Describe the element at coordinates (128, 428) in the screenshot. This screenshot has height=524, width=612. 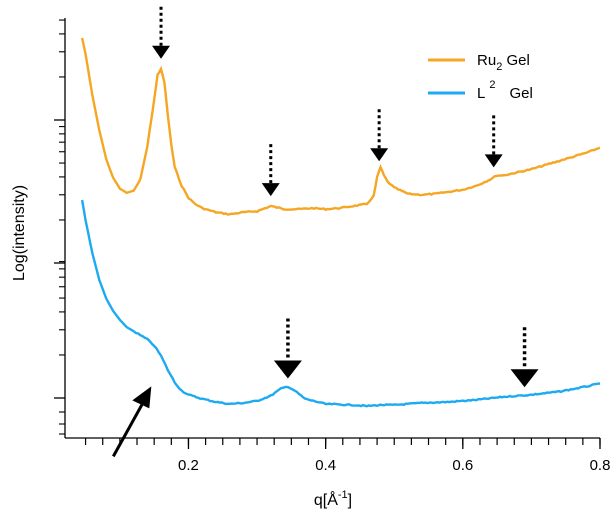
I see `shoulder-arrow-shaft` at that location.